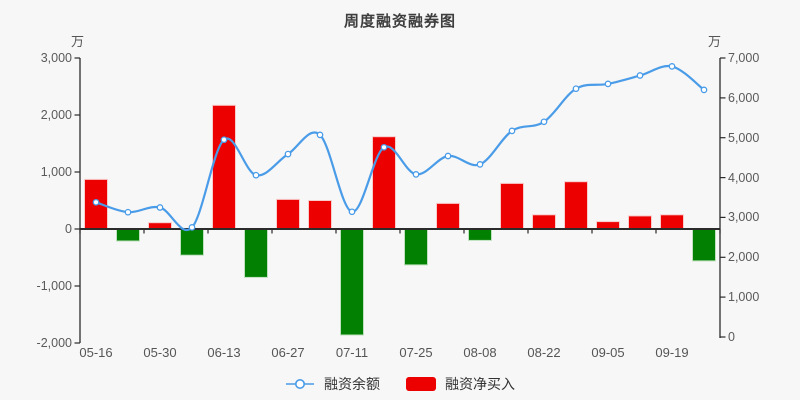 The width and height of the screenshot is (800, 400). What do you see at coordinates (744, 257) in the screenshot?
I see `right-axis-tick-label: 2,000` at bounding box center [744, 257].